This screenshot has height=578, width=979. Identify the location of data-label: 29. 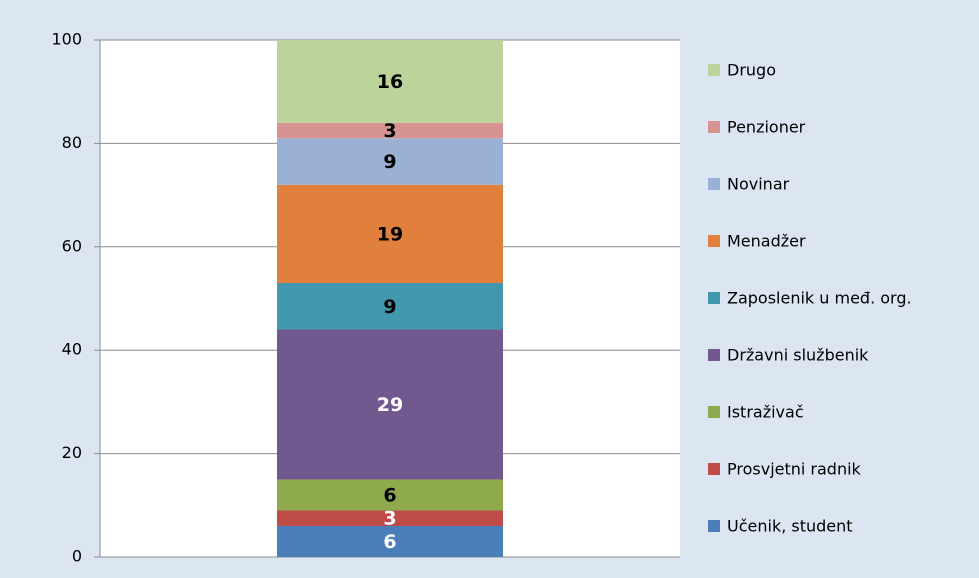
(390, 405).